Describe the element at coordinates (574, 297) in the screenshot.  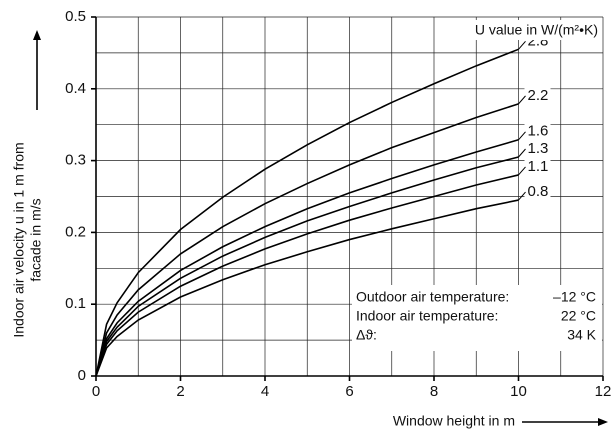
I see `annotation-value: –12 °C` at that location.